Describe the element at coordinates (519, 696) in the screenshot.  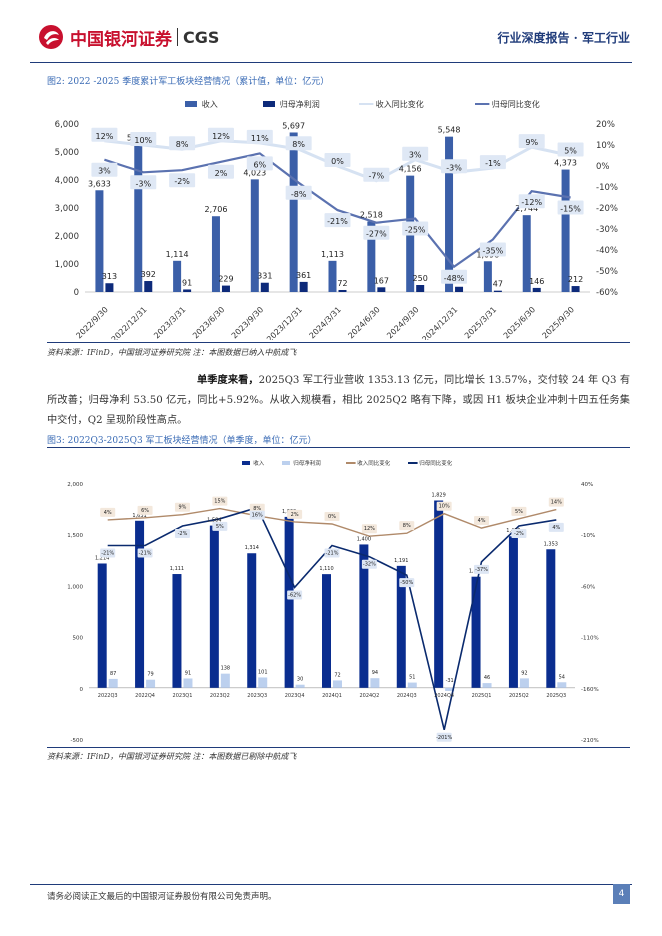
I see `x-axis-category-label: 2025Q2` at that location.